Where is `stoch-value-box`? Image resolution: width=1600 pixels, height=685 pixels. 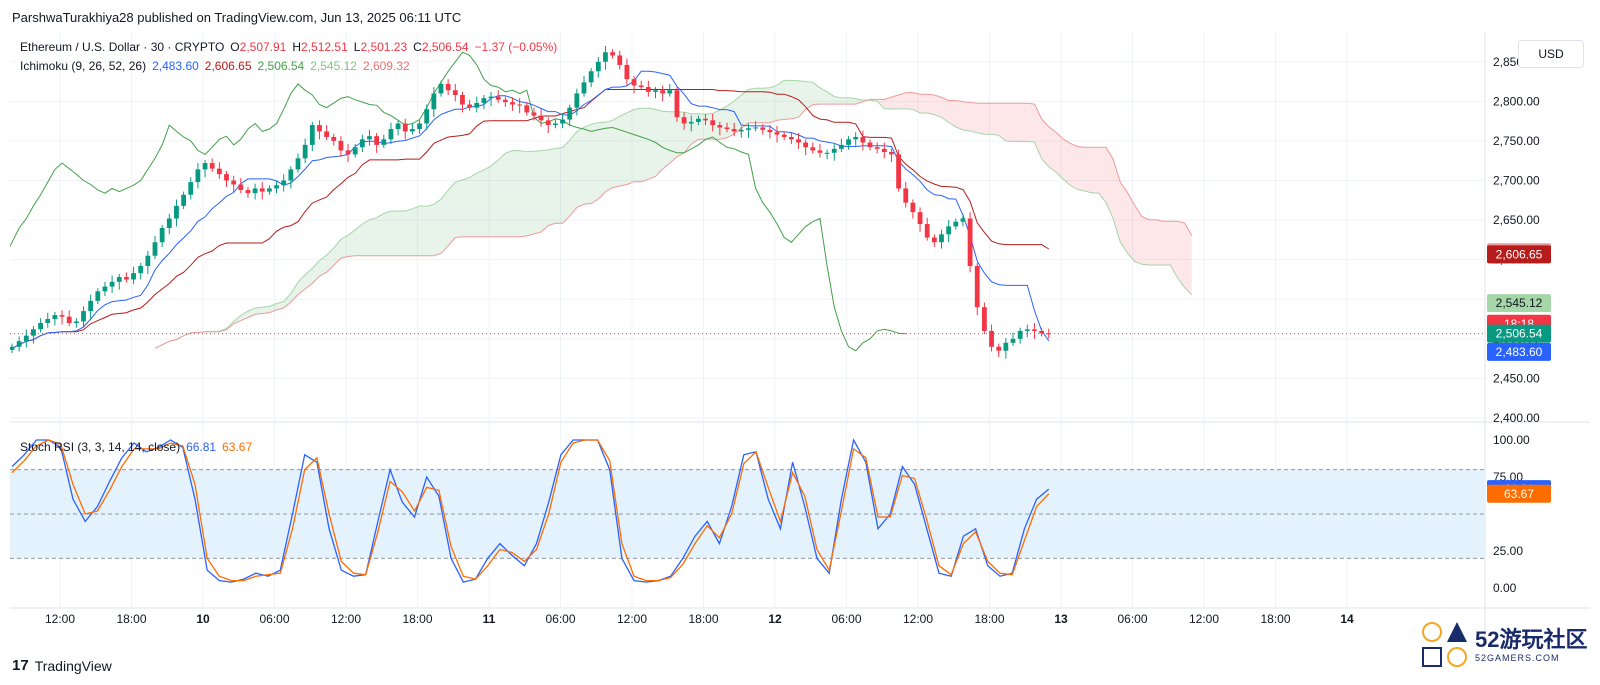
stoch-value-box is located at coordinates (1519, 493).